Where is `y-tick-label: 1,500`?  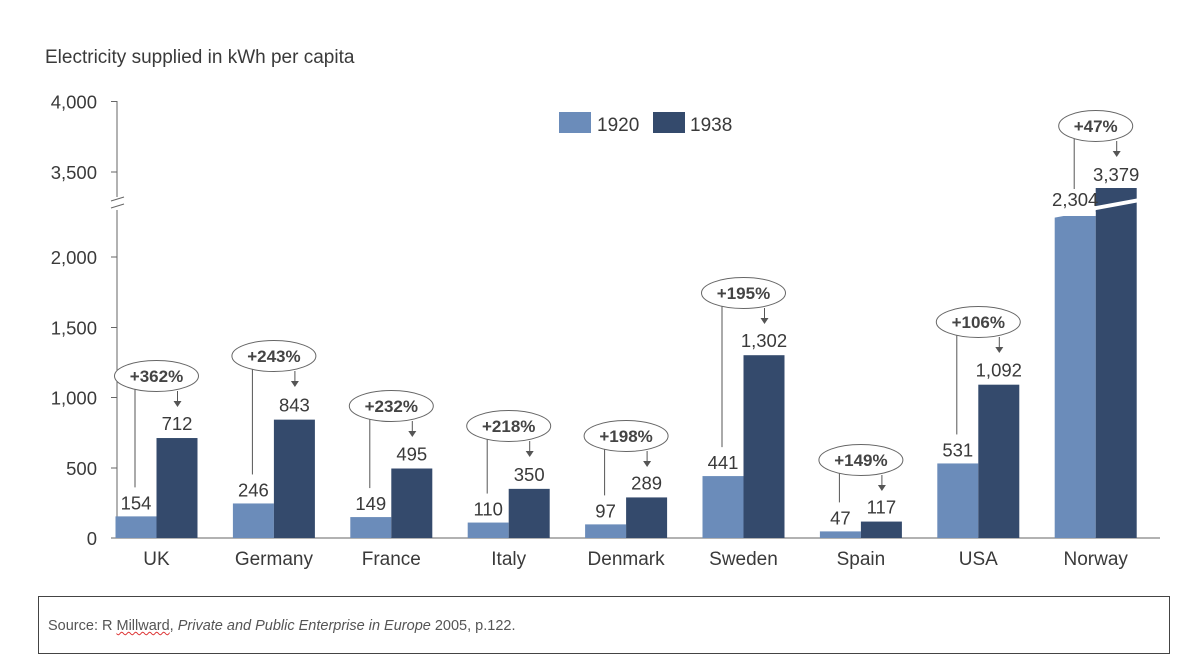
y-tick-label: 1,500 is located at coordinates (74, 328).